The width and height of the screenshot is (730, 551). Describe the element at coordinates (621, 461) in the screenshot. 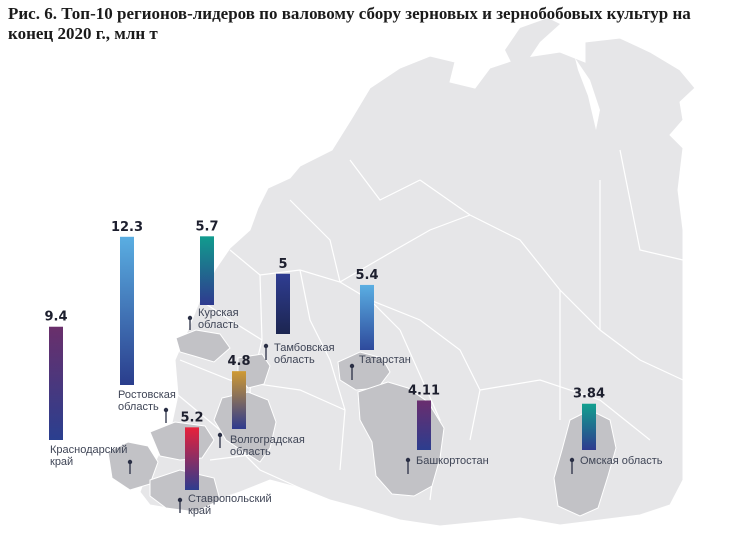

I see `region-label-omsk-line-0: Омская область` at that location.